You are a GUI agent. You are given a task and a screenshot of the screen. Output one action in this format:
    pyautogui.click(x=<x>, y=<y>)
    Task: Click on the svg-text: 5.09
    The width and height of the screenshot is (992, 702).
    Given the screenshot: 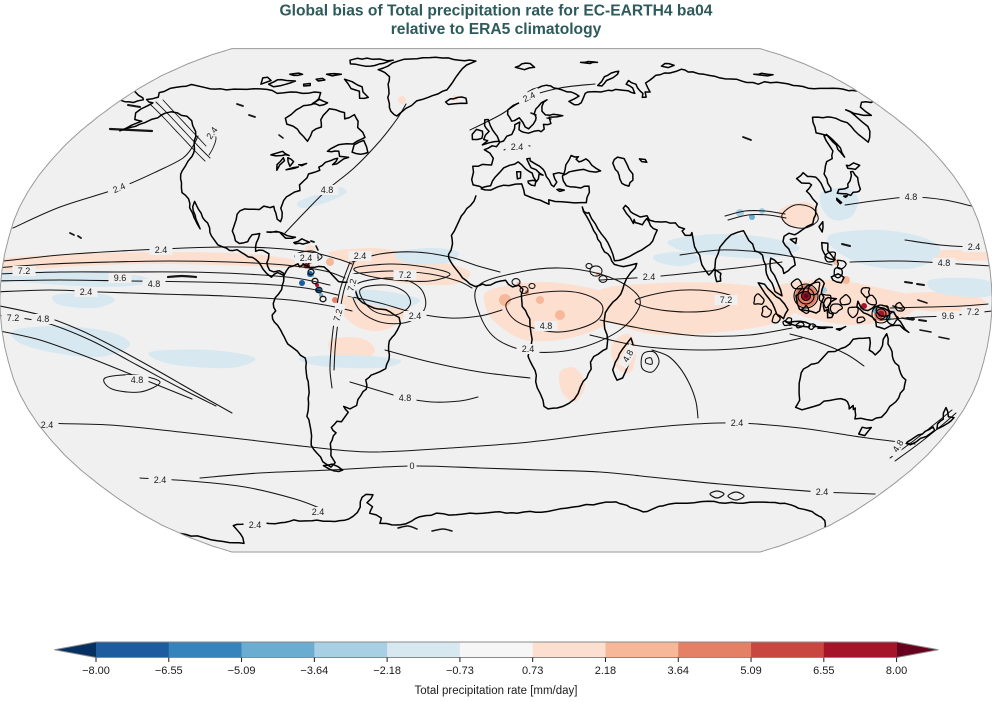 What is the action you would take?
    pyautogui.click(x=750, y=671)
    